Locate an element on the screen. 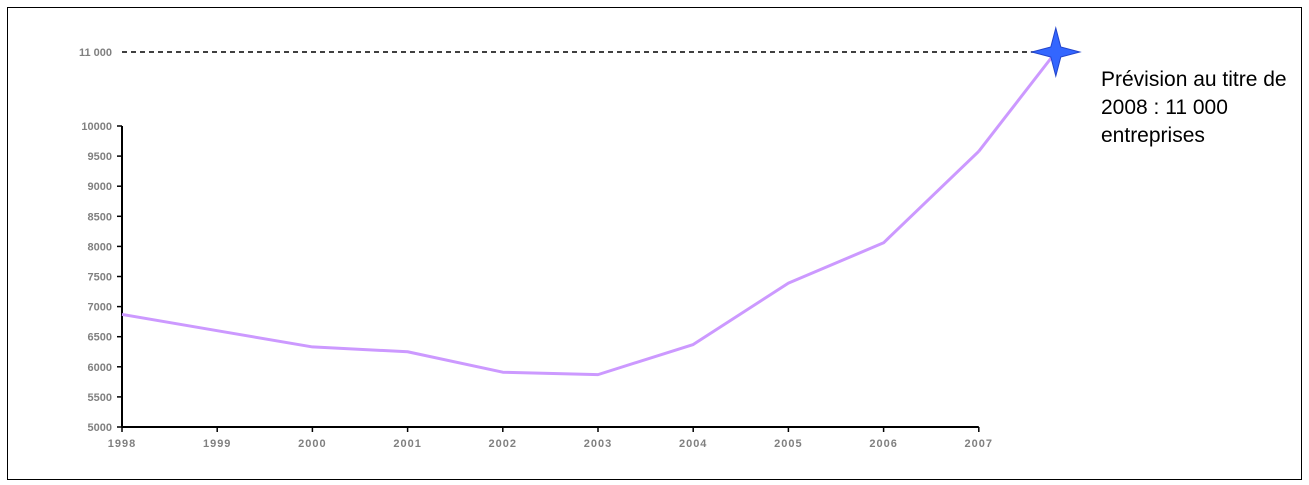 This screenshot has height=485, width=1309. y-tick-label: 6500 is located at coordinates (100, 338).